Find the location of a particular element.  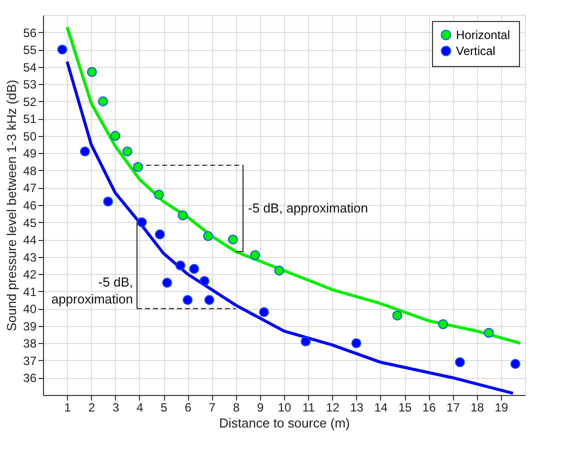

y-tick-label: 45 is located at coordinates (30, 223).